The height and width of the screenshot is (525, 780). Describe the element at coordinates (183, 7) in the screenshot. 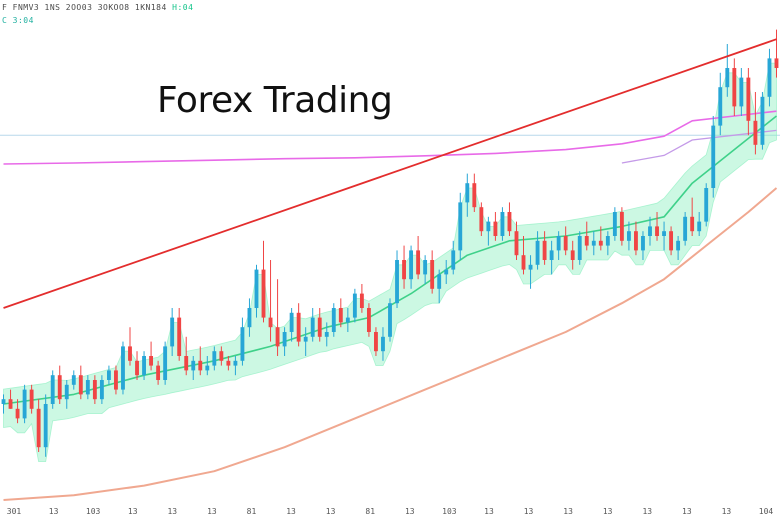

I see `symbol-info-status: H:04` at that location.